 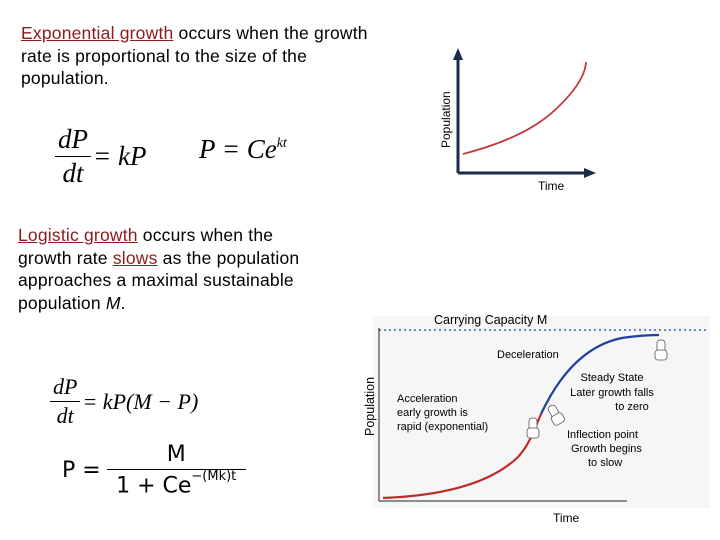 What do you see at coordinates (432, 413) in the screenshot?
I see `acceleration-line-2: early growth is` at bounding box center [432, 413].